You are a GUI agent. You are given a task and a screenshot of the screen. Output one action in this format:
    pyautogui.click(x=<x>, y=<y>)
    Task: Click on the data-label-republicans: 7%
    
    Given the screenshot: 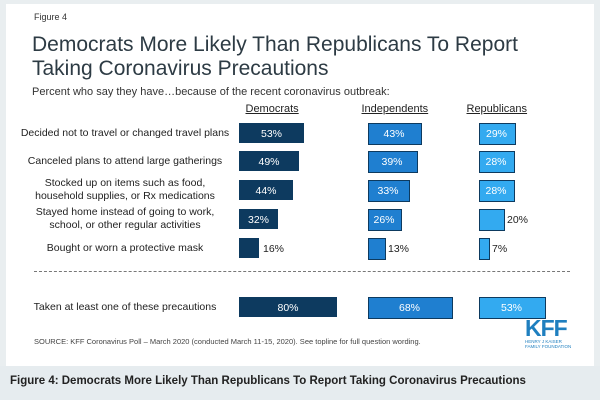 What is the action you would take?
    pyautogui.click(x=500, y=249)
    